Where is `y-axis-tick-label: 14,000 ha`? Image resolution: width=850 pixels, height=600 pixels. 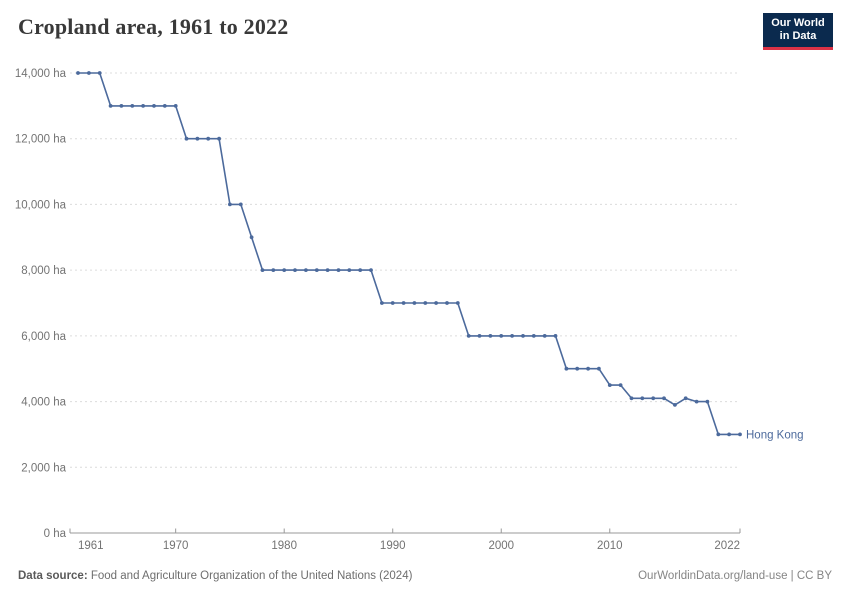
y-axis-tick-label: 14,000 ha is located at coordinates (41, 74).